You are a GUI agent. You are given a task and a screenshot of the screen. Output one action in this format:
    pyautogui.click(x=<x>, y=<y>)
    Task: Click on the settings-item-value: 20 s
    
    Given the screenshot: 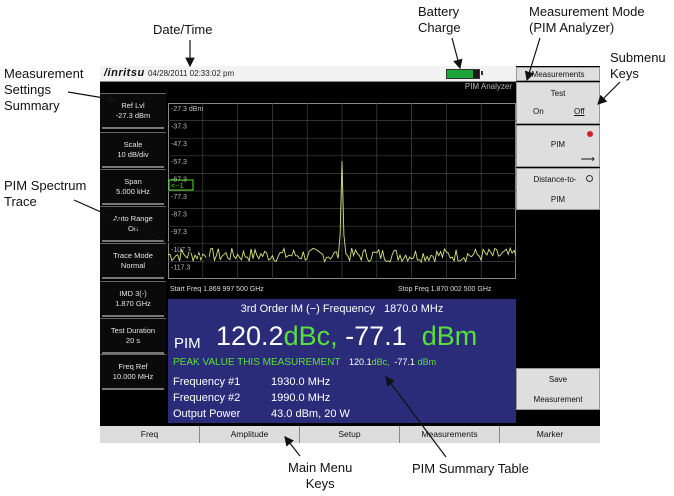 What is the action you would take?
    pyautogui.click(x=133, y=340)
    